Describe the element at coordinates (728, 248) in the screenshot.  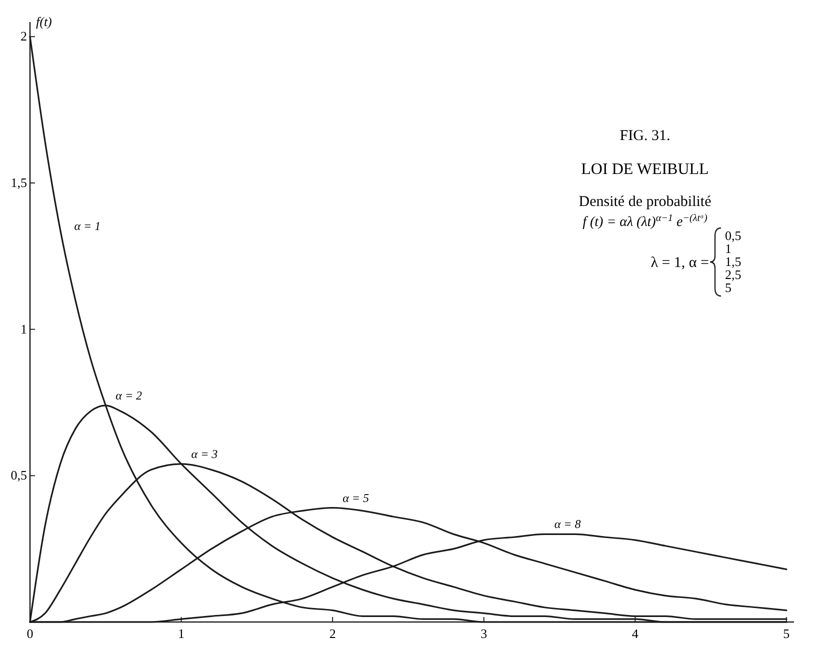
I see `annotation: 1` at that location.